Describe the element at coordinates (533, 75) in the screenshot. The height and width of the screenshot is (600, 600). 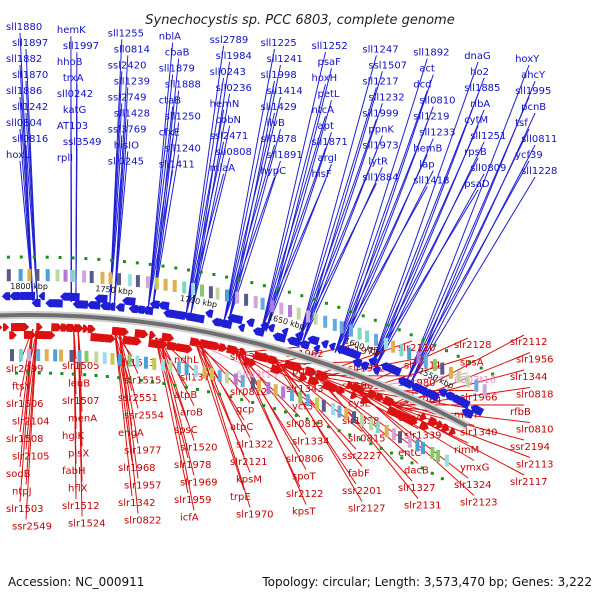
I see `forward-gene-label: ahcY` at that location.